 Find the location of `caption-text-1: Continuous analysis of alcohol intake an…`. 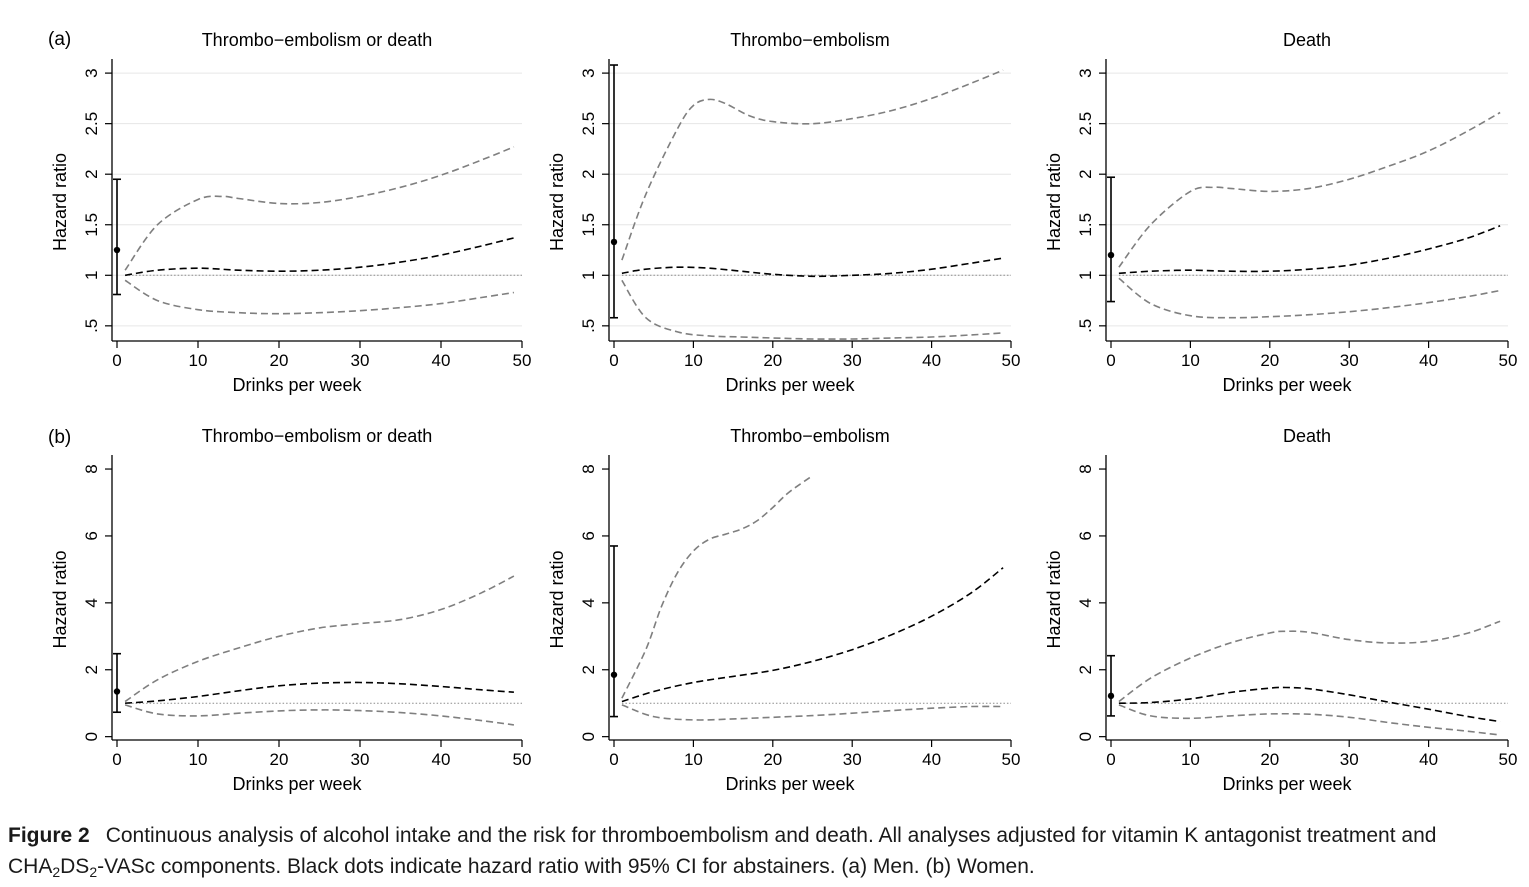

caption-text-1: Continuous analysis of alcohol intake an… is located at coordinates (722, 851).